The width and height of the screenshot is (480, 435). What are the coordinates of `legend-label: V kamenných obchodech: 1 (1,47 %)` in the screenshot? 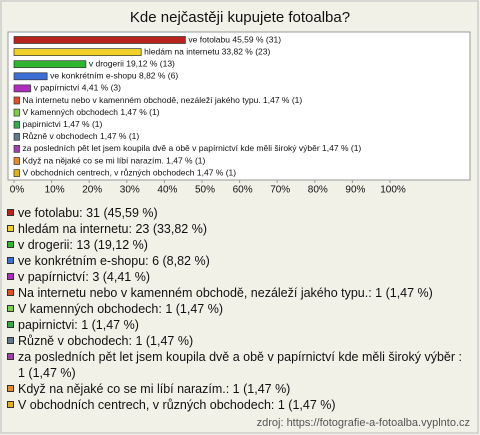 It's located at (120, 309).